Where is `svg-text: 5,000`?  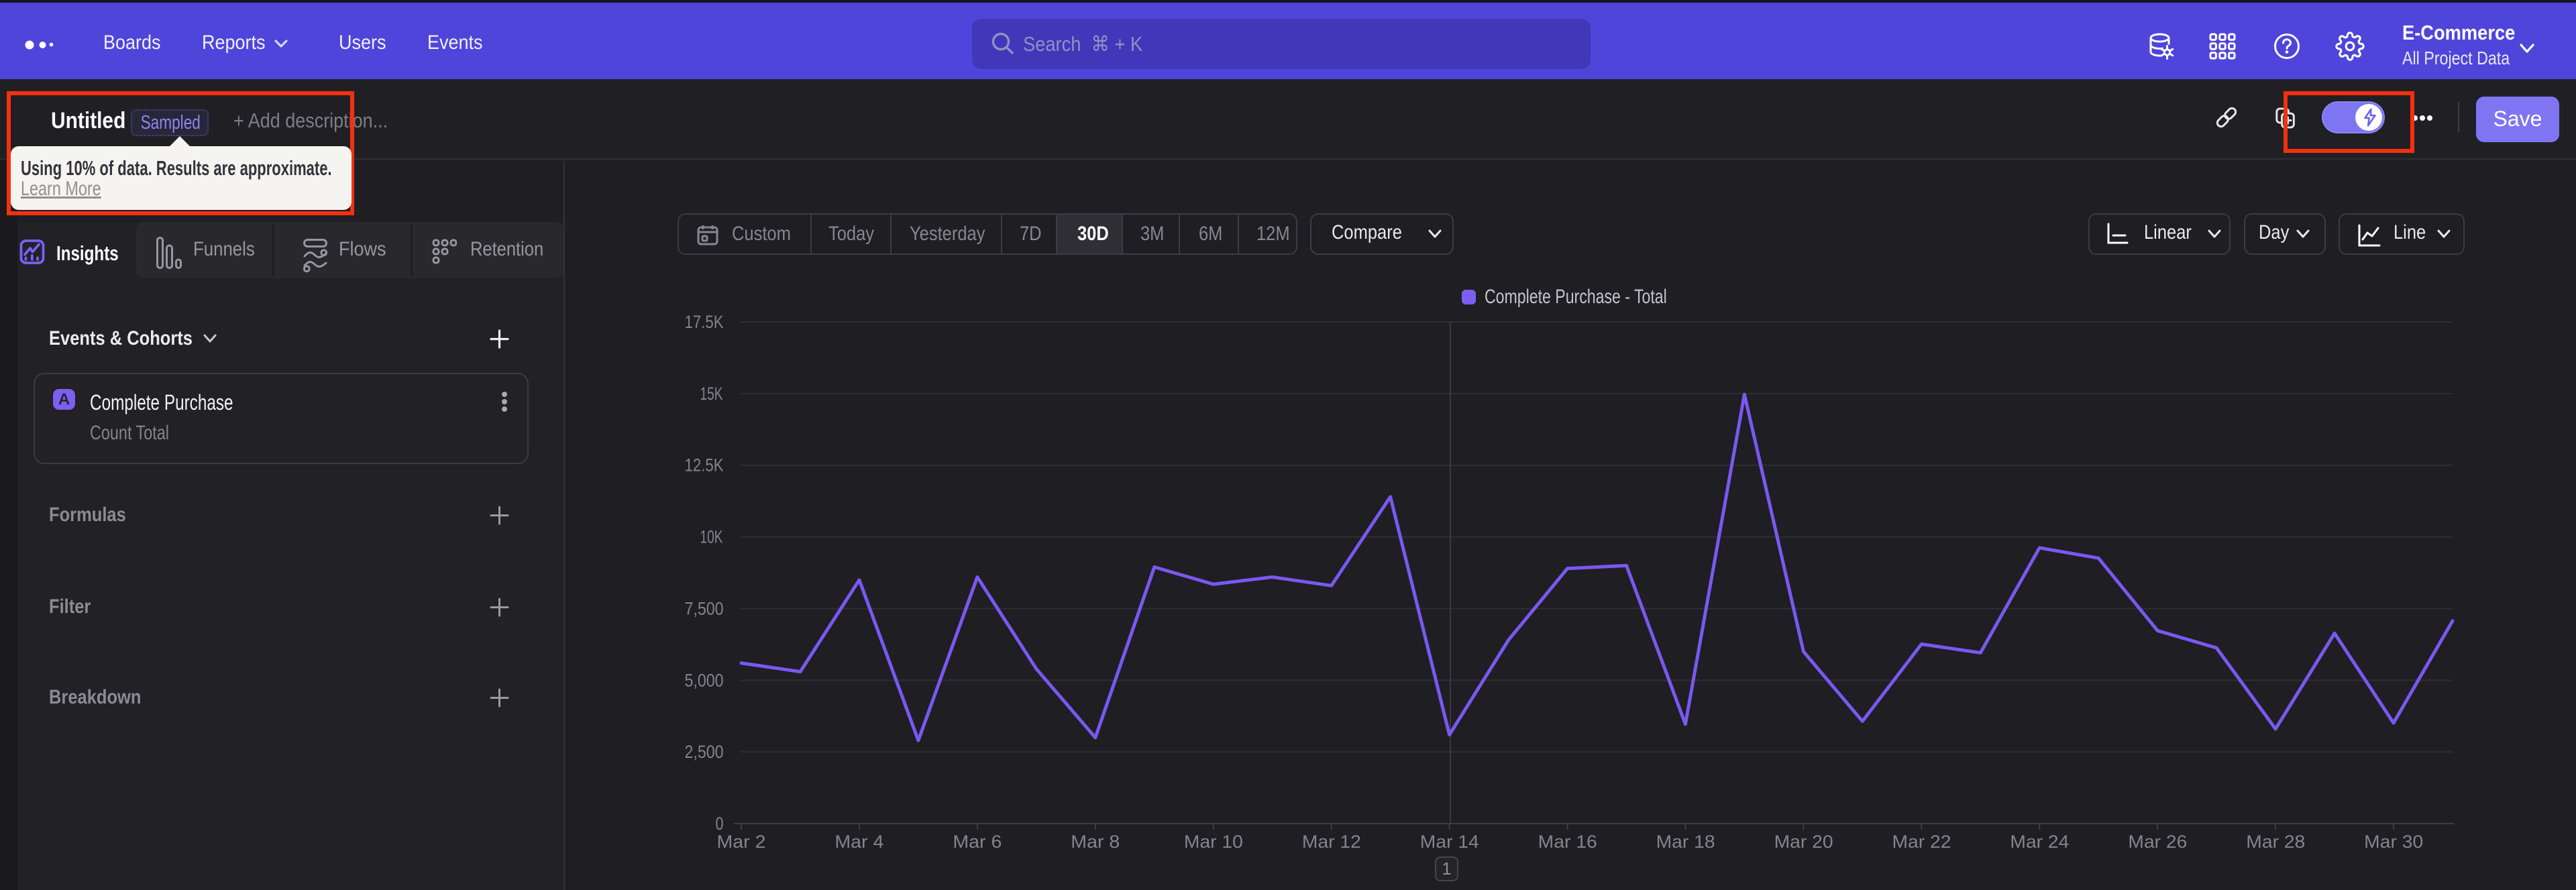 svg-text: 5,000 is located at coordinates (704, 680).